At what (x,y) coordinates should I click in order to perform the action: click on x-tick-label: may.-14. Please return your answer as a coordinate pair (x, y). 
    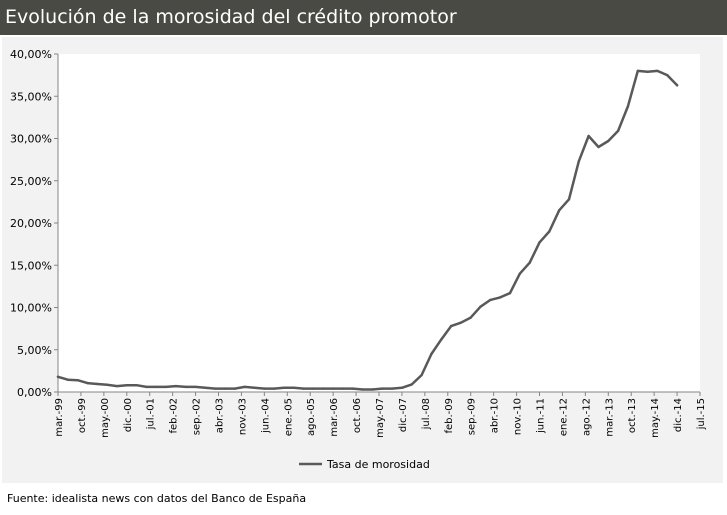
    Looking at the image, I should click on (655, 418).